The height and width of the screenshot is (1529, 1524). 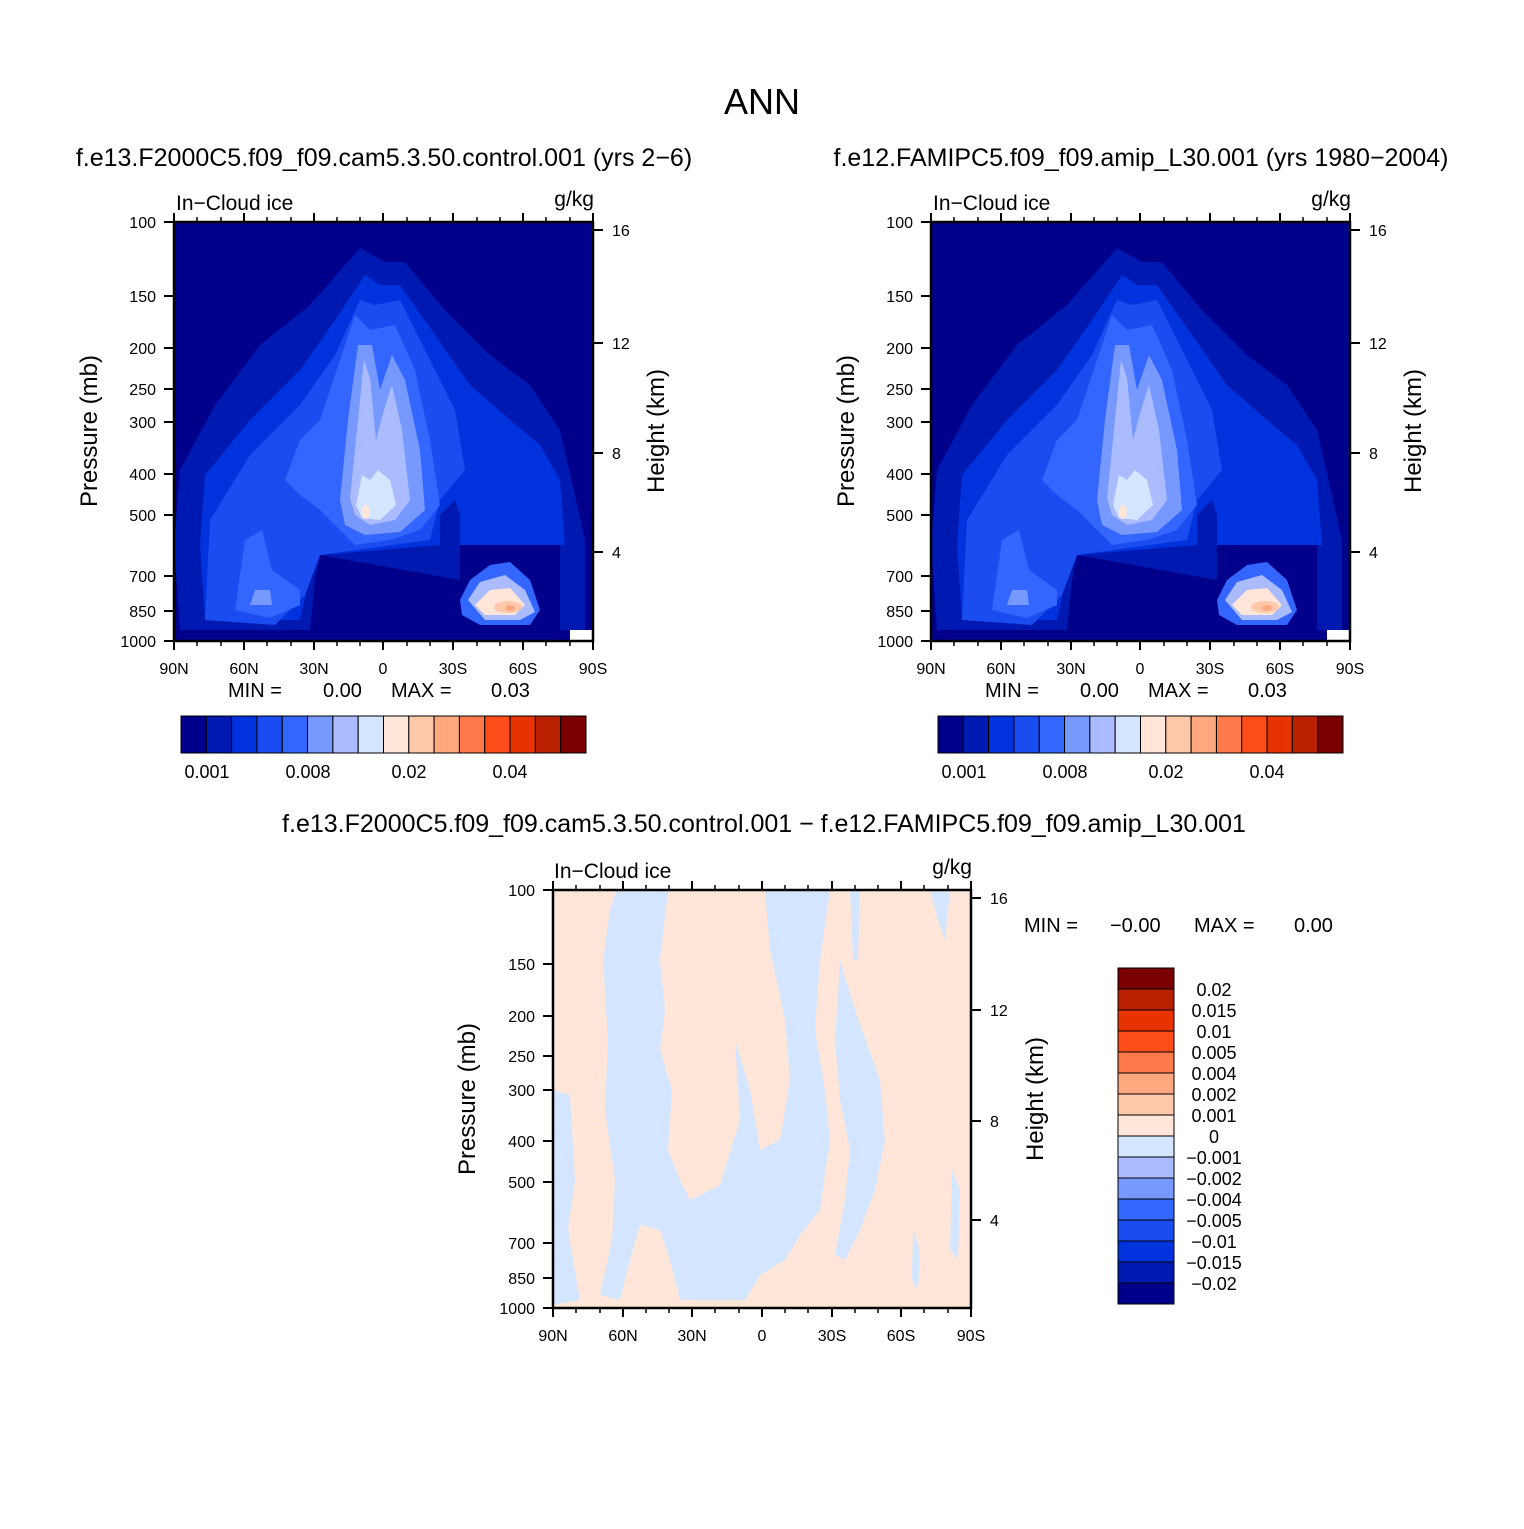 I want to click on colorbar-label: −0.02, so click(x=1214, y=1284).